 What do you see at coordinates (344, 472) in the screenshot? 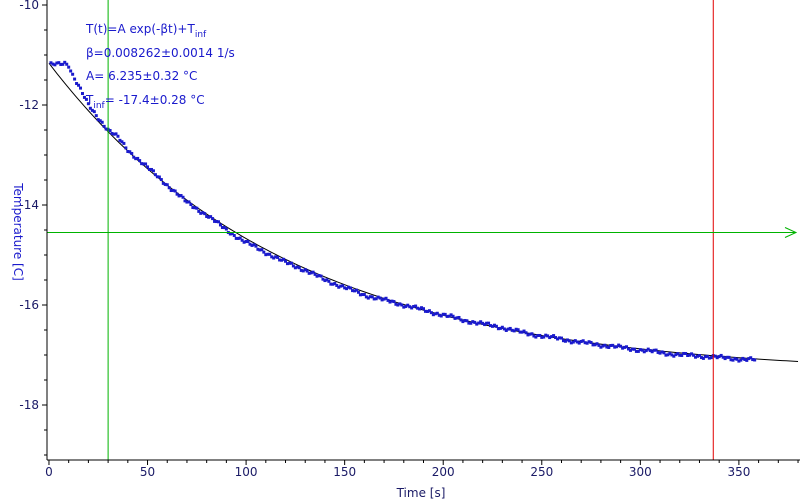
I see `x-tick-label: 150` at bounding box center [344, 472].